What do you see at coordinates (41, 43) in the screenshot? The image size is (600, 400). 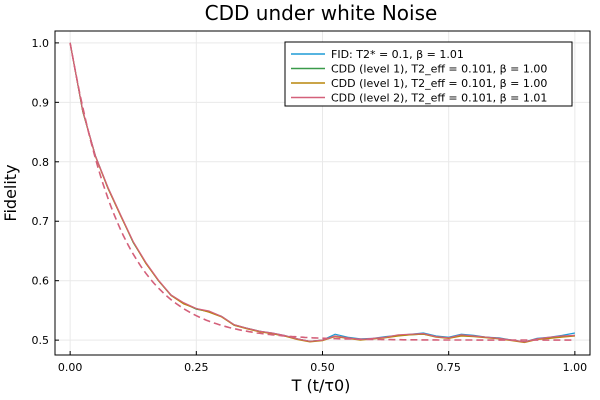 I see `y-tick-label: 1.0` at bounding box center [41, 43].